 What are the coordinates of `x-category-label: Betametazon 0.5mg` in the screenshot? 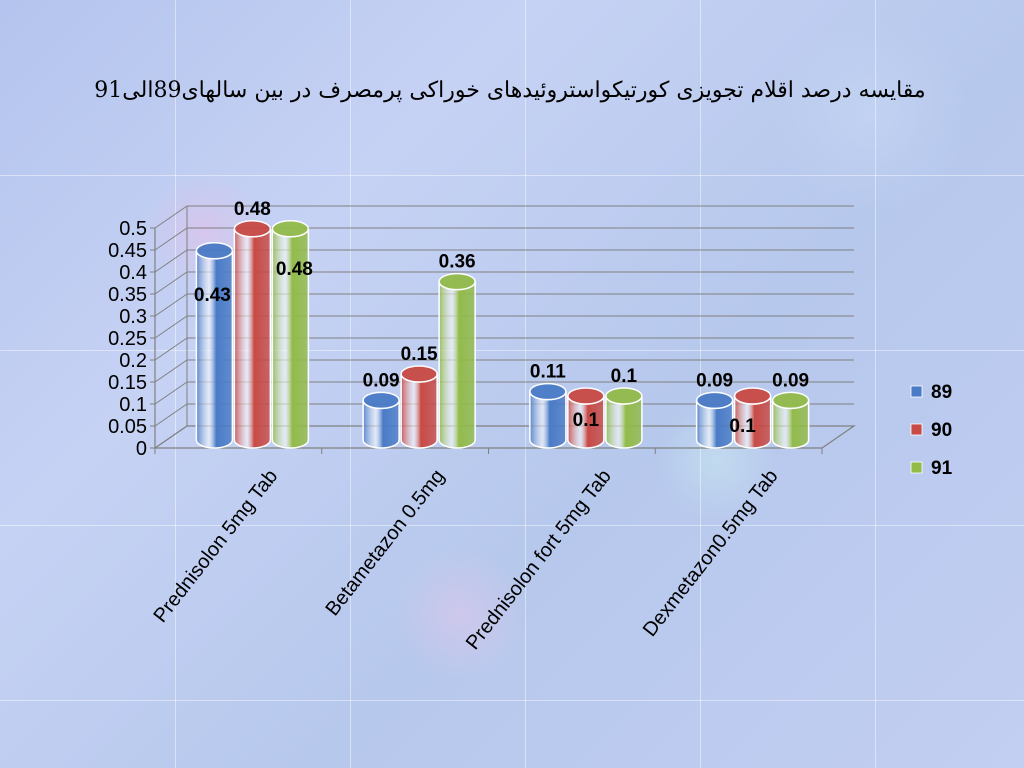 It's located at (386, 543).